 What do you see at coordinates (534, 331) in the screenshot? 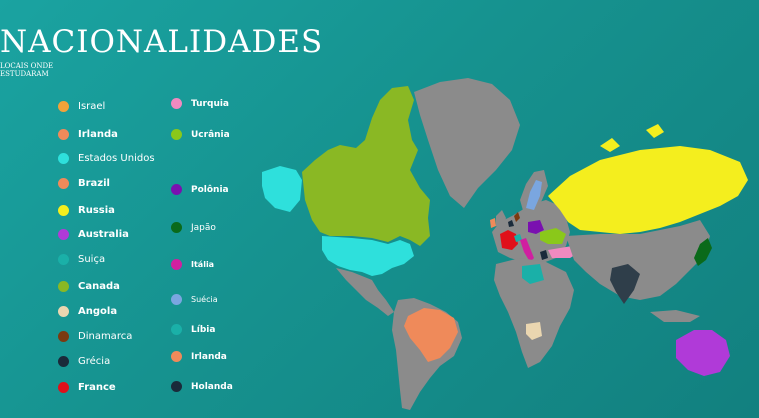
I see `angola-shape` at bounding box center [534, 331].